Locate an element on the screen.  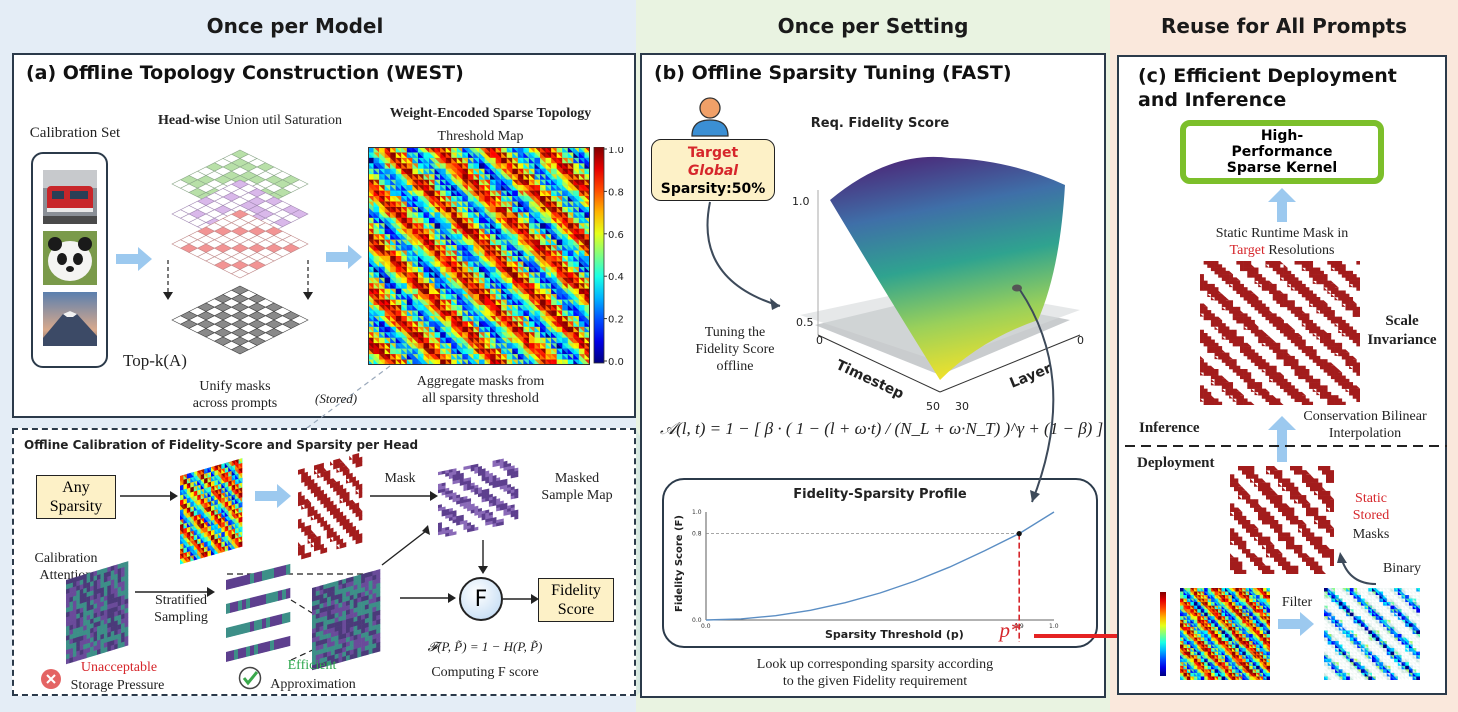
headwise-bold: Head-wise is located at coordinates (189, 120).